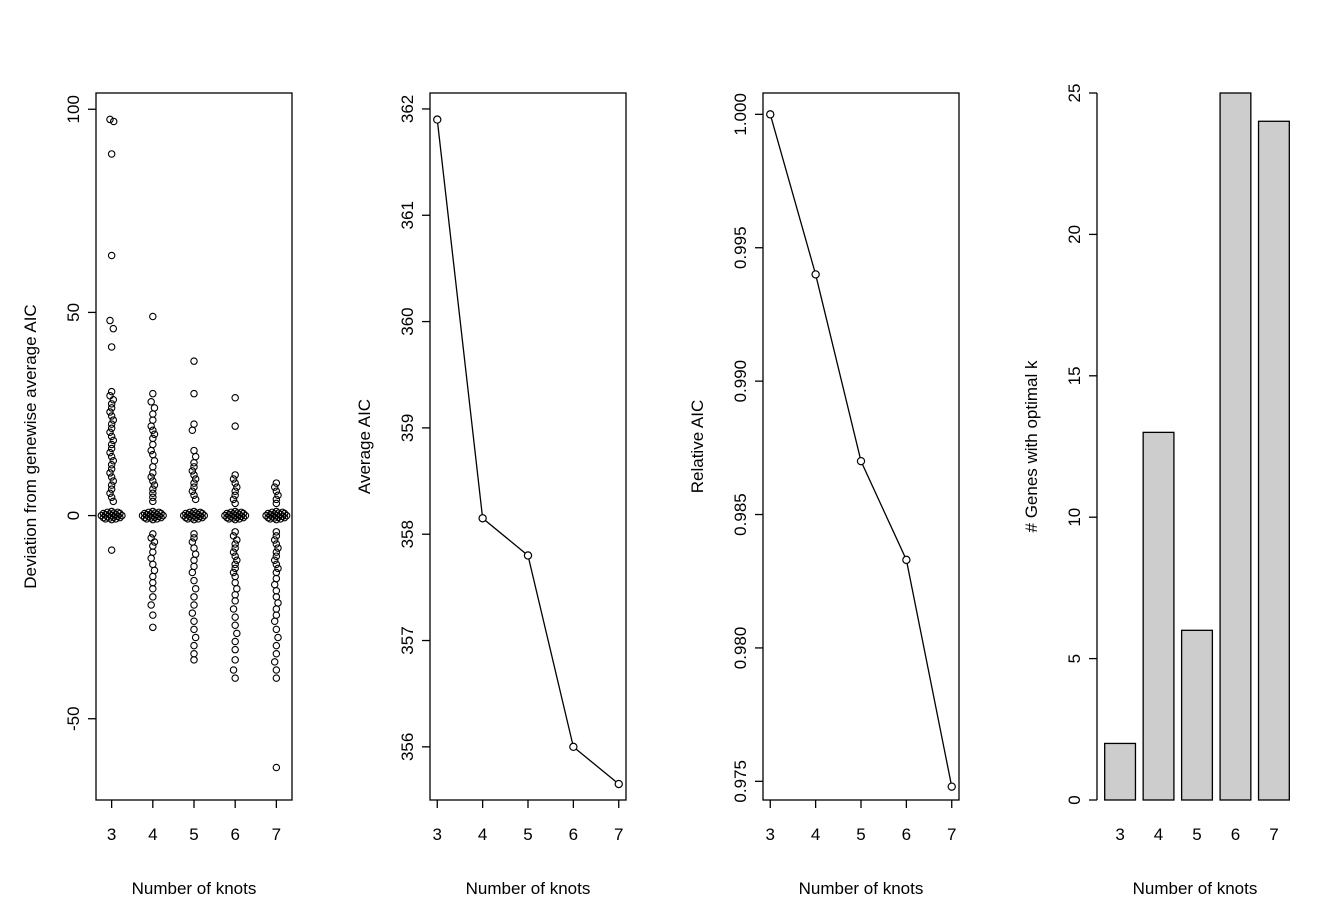  I want to click on y-tick-label: 361, so click(407, 215).